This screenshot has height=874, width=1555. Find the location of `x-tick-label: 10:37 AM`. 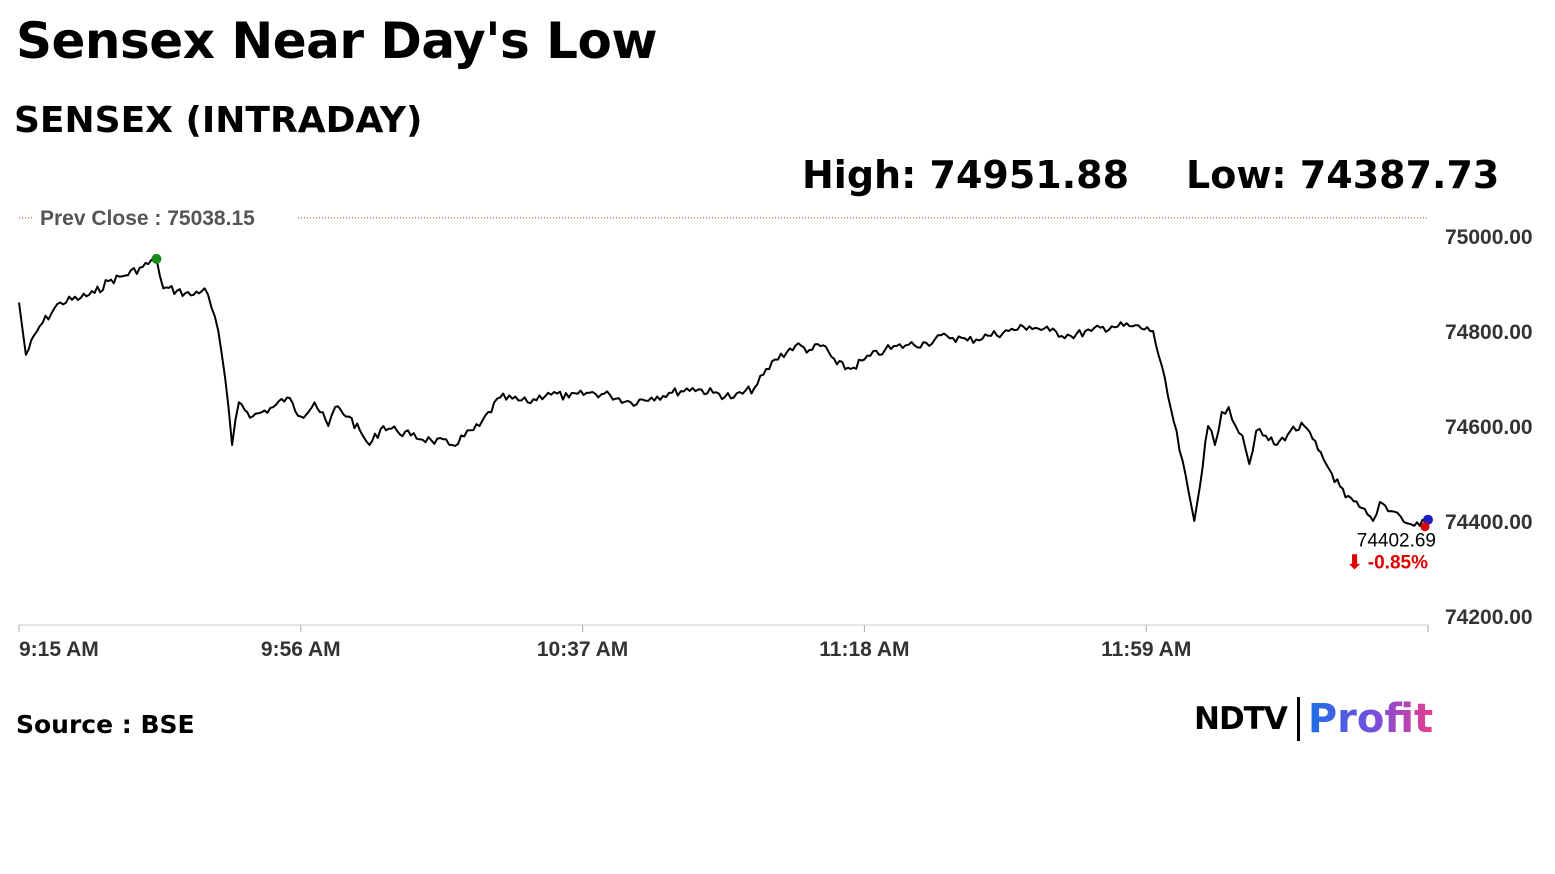

x-tick-label: 10:37 AM is located at coordinates (582, 649).